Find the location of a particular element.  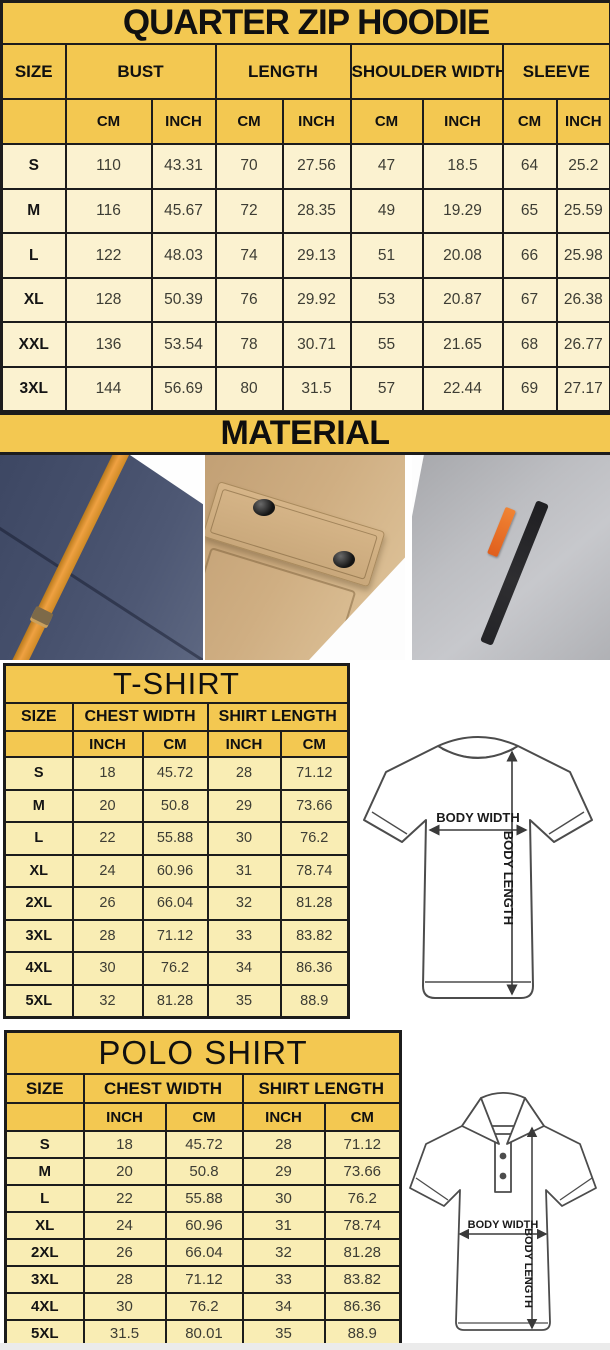

table-cell: 136 is located at coordinates (108, 344).